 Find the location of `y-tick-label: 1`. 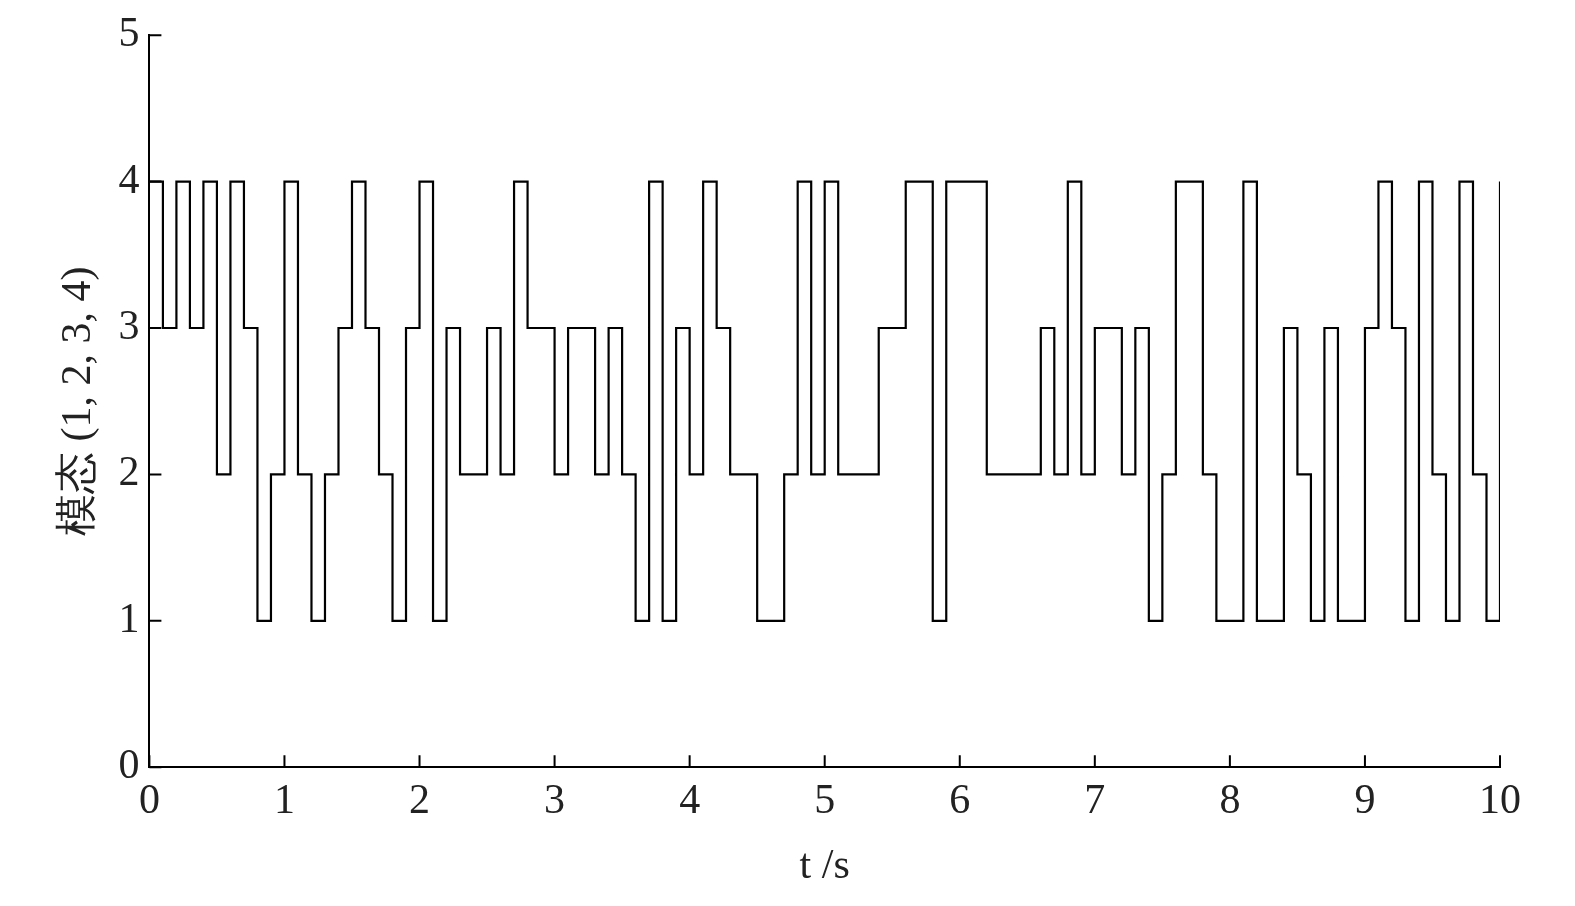

y-tick-label: 1 is located at coordinates (129, 617).